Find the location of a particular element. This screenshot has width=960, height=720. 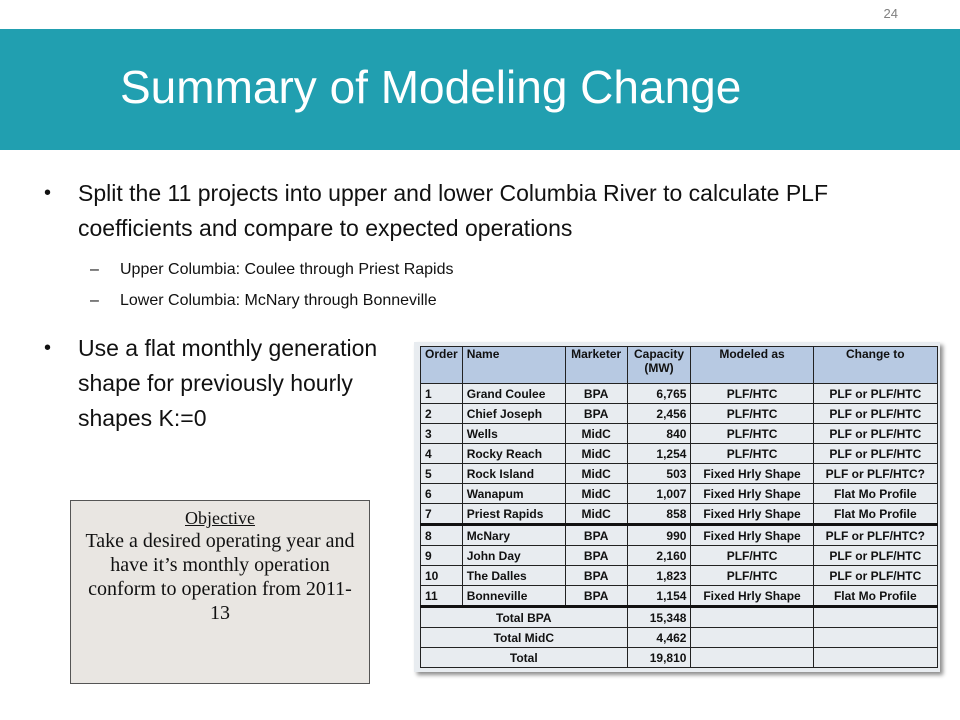

cell-name: Rock Island is located at coordinates (513, 473).